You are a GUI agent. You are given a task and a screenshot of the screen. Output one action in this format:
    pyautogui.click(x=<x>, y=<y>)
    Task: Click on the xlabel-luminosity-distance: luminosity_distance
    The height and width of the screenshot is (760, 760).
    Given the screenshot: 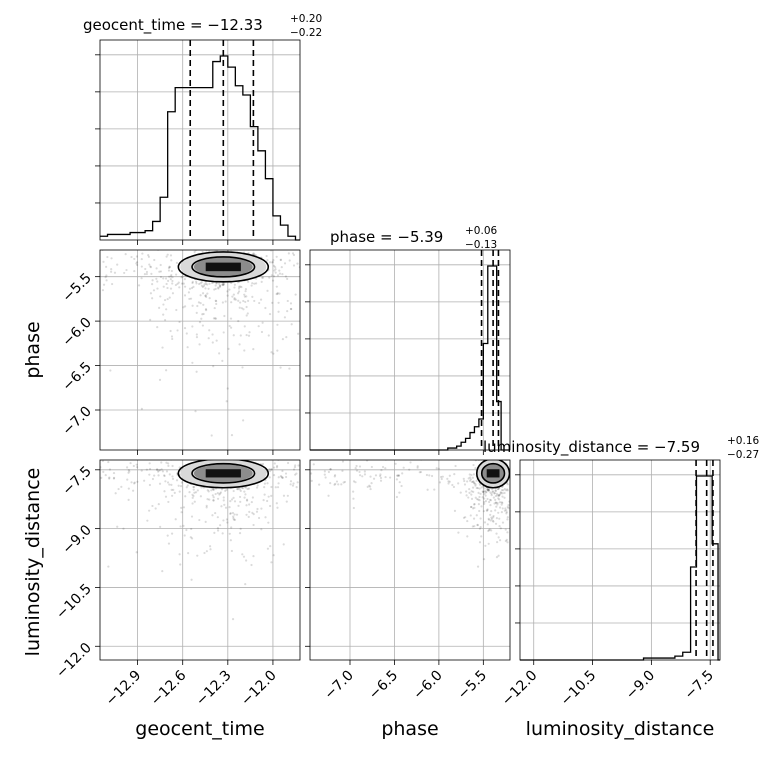 What is the action you would take?
    pyautogui.click(x=620, y=729)
    